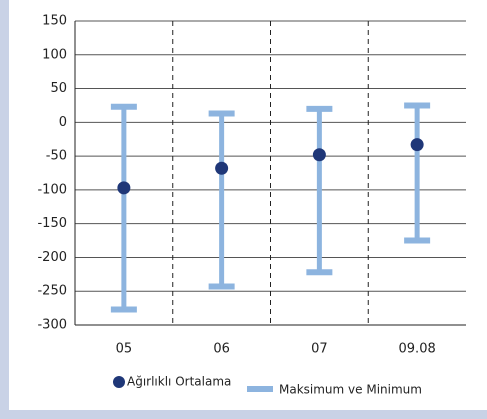  What do you see at coordinates (52, 257) in the screenshot?
I see `y-tick-label: -200` at bounding box center [52, 257].